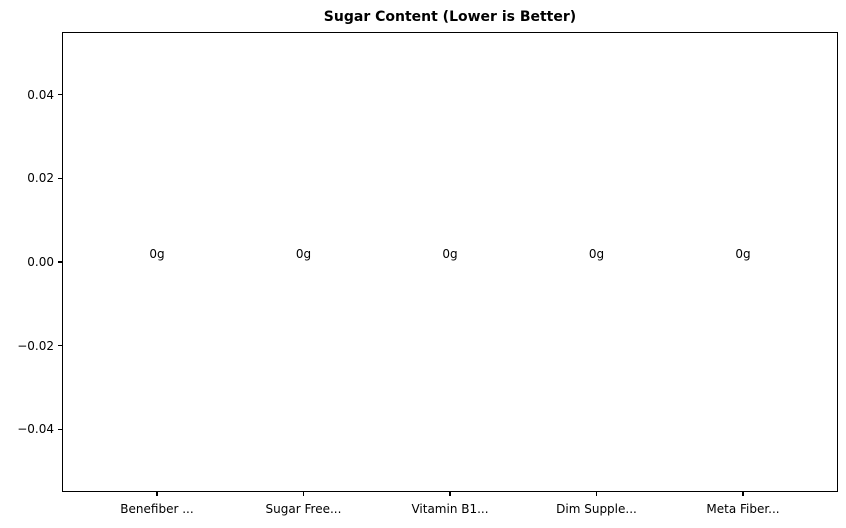  I want to click on y-tick-label: 0.04, so click(40, 94).